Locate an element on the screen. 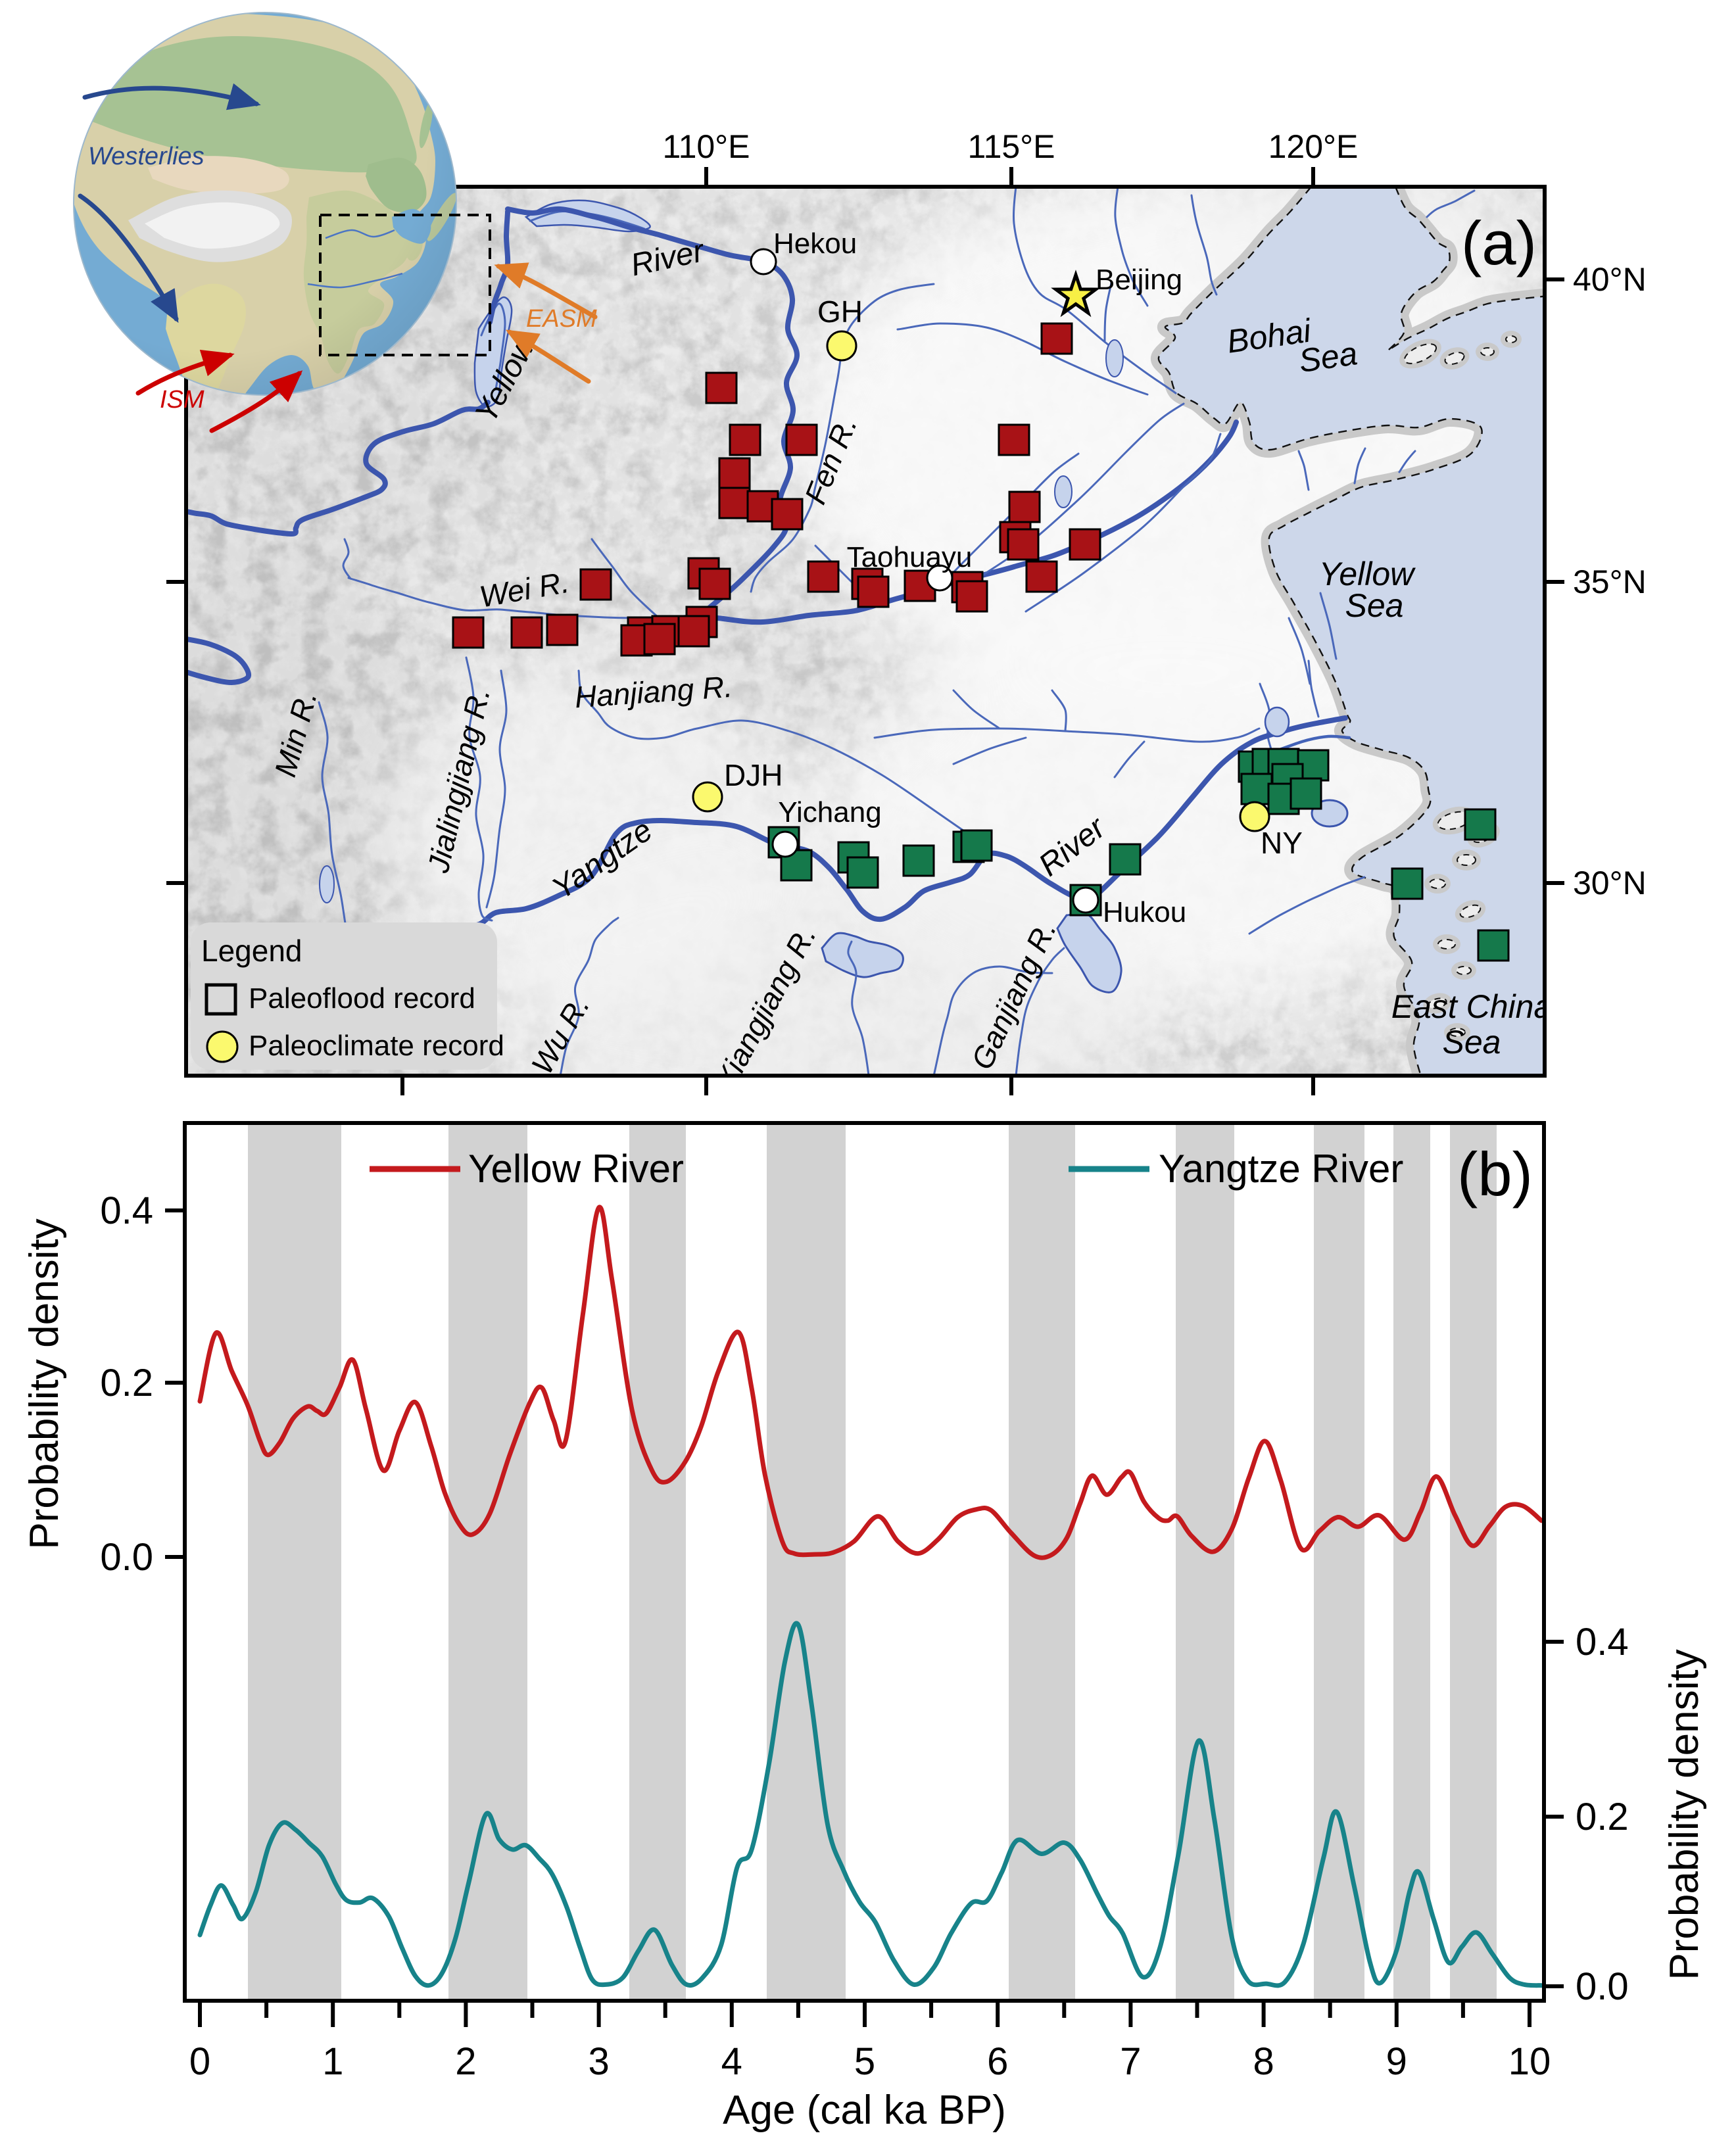 This screenshot has height=2150, width=1736. svg-text: Hukou is located at coordinates (1144, 912).